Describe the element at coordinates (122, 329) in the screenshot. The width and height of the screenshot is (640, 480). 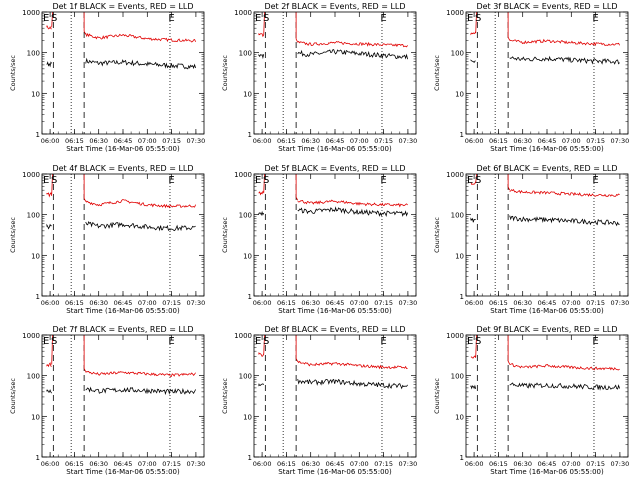
I see `panel-title: Det 7f BLACK = Events, RED = LLD` at that location.